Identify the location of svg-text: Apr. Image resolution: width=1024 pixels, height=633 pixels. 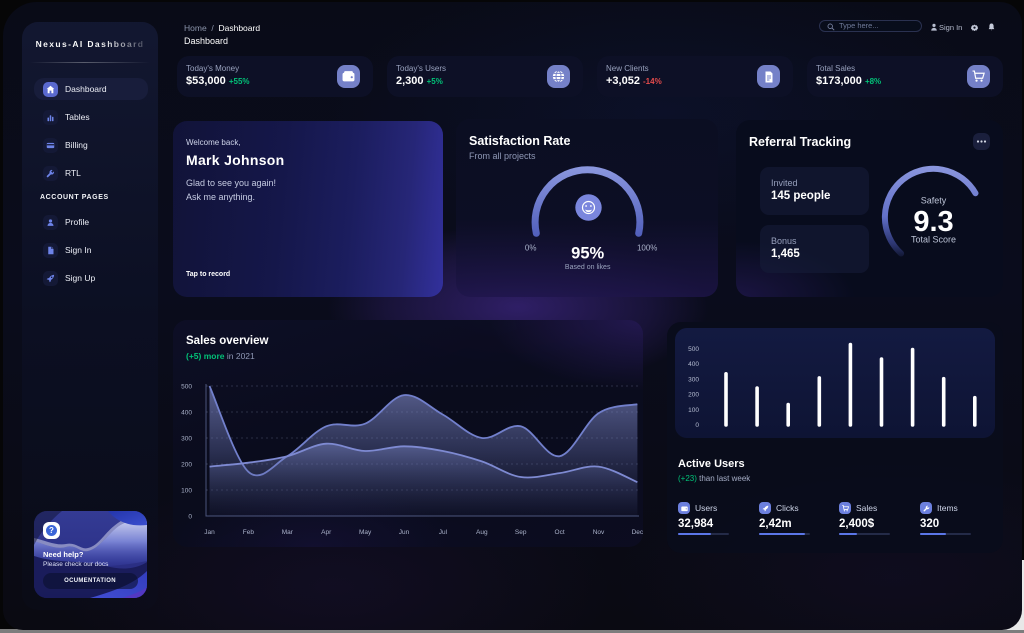
(326, 532).